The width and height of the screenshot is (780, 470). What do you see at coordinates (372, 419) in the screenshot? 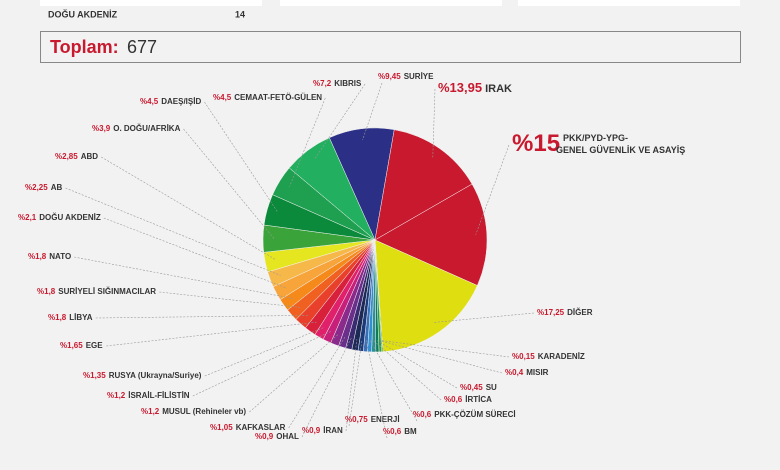
I see `slice-label: %0,75 ENERJİ` at bounding box center [372, 419].